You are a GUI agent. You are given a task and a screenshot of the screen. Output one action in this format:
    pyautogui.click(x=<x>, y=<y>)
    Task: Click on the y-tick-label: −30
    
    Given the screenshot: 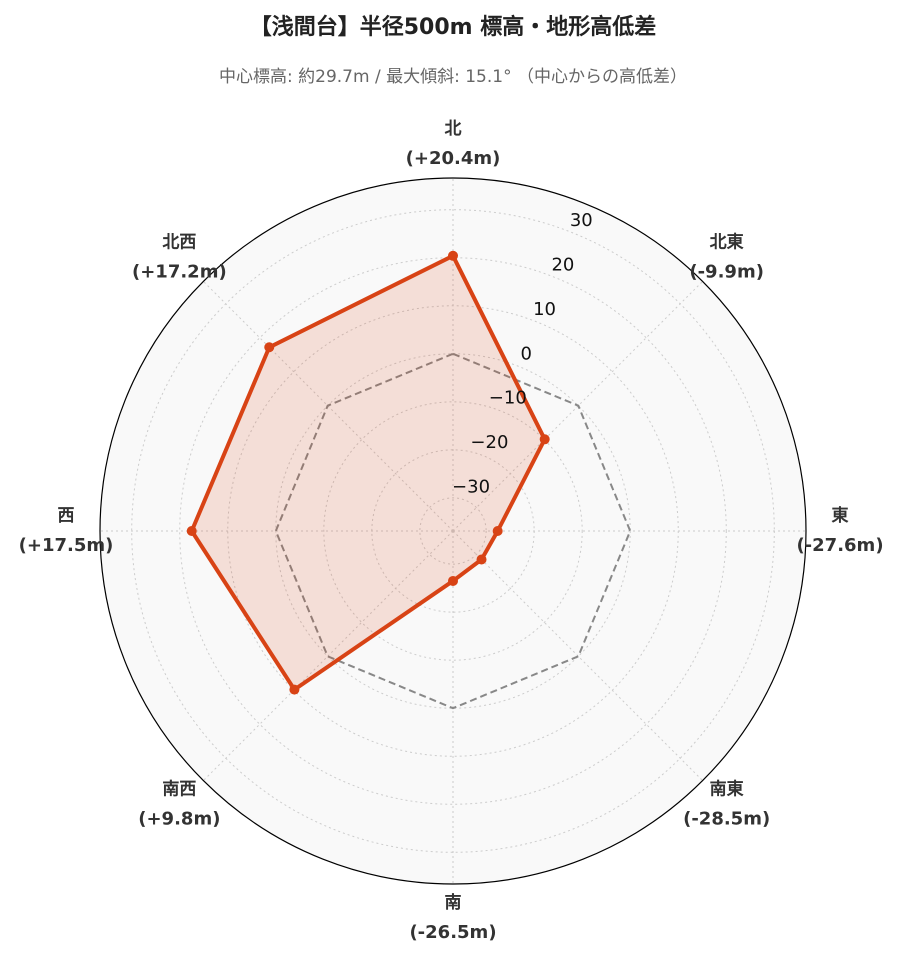 What is the action you would take?
    pyautogui.click(x=471, y=486)
    